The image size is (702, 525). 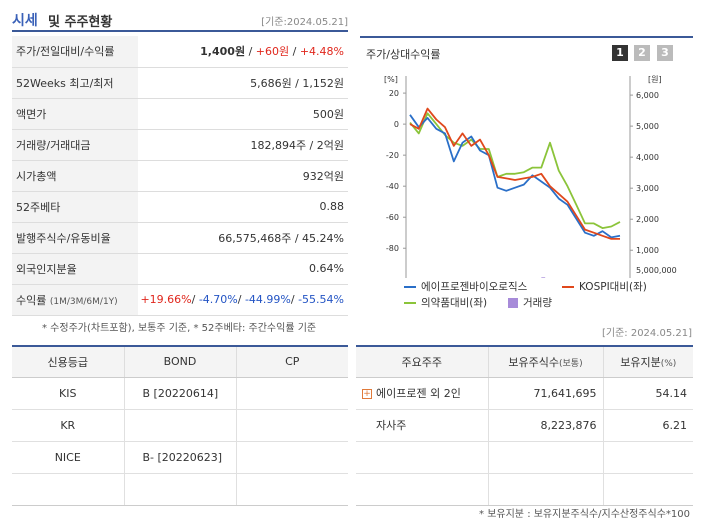 I want to click on table-row: 52주베타 0.88, so click(x=180, y=207).